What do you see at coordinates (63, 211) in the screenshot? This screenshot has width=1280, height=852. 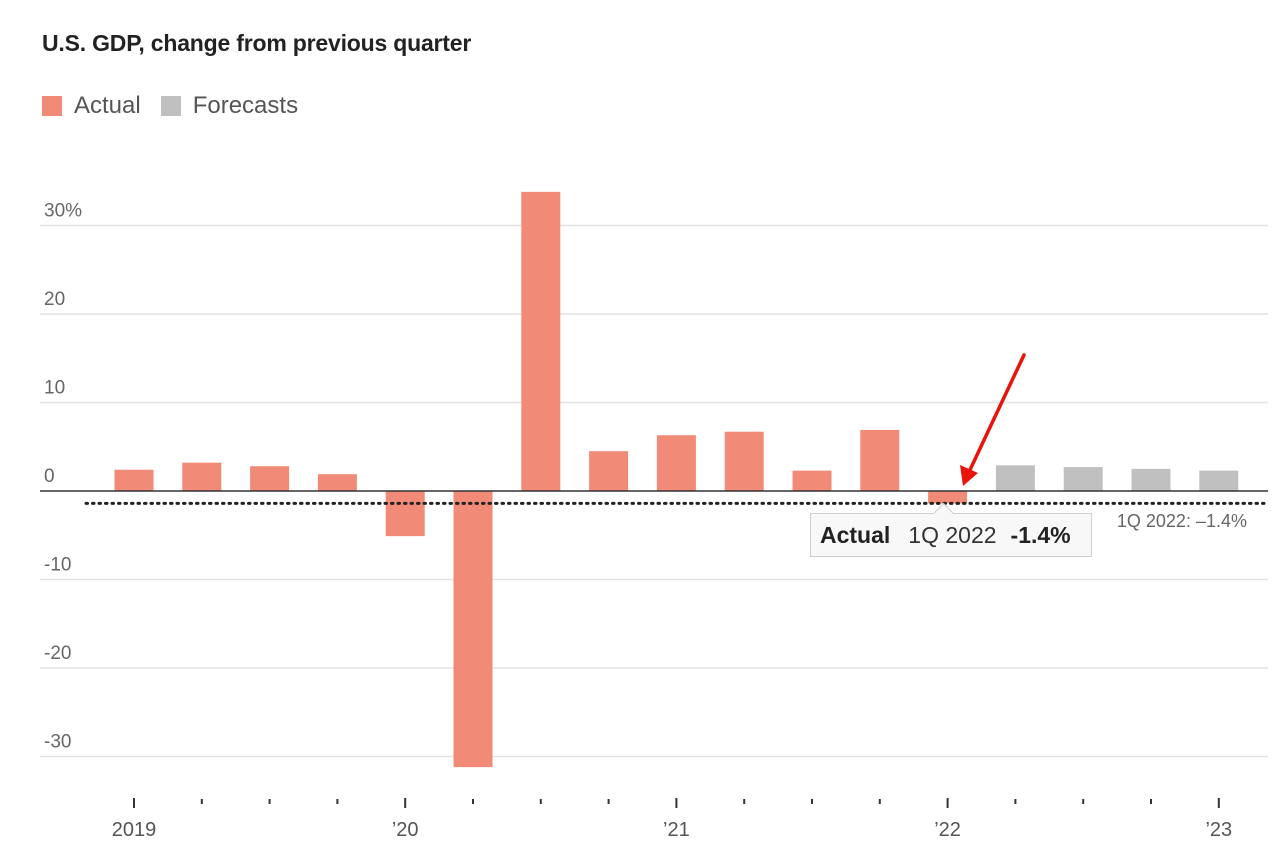 I see `y-tick-label: 30%` at bounding box center [63, 211].